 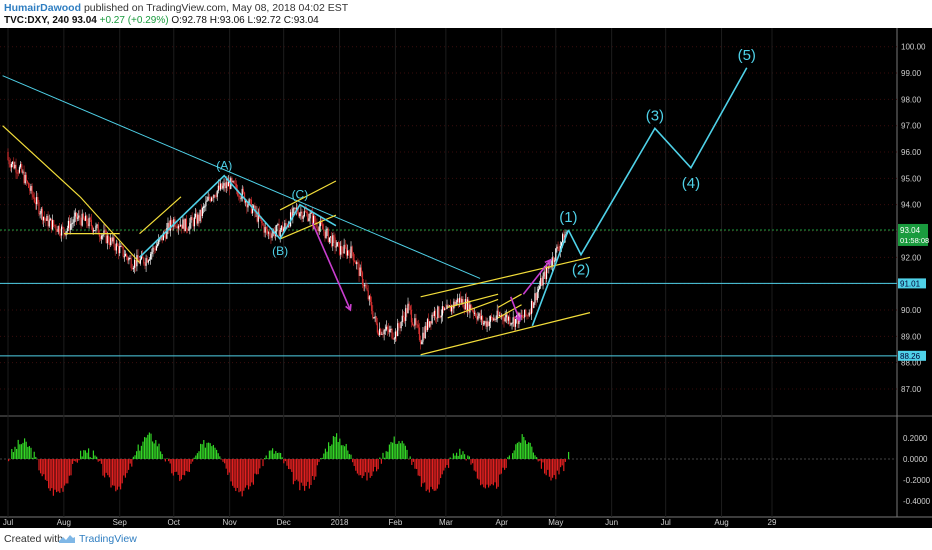 What do you see at coordinates (515, 308) in the screenshot?
I see `small-down-arrow` at bounding box center [515, 308].